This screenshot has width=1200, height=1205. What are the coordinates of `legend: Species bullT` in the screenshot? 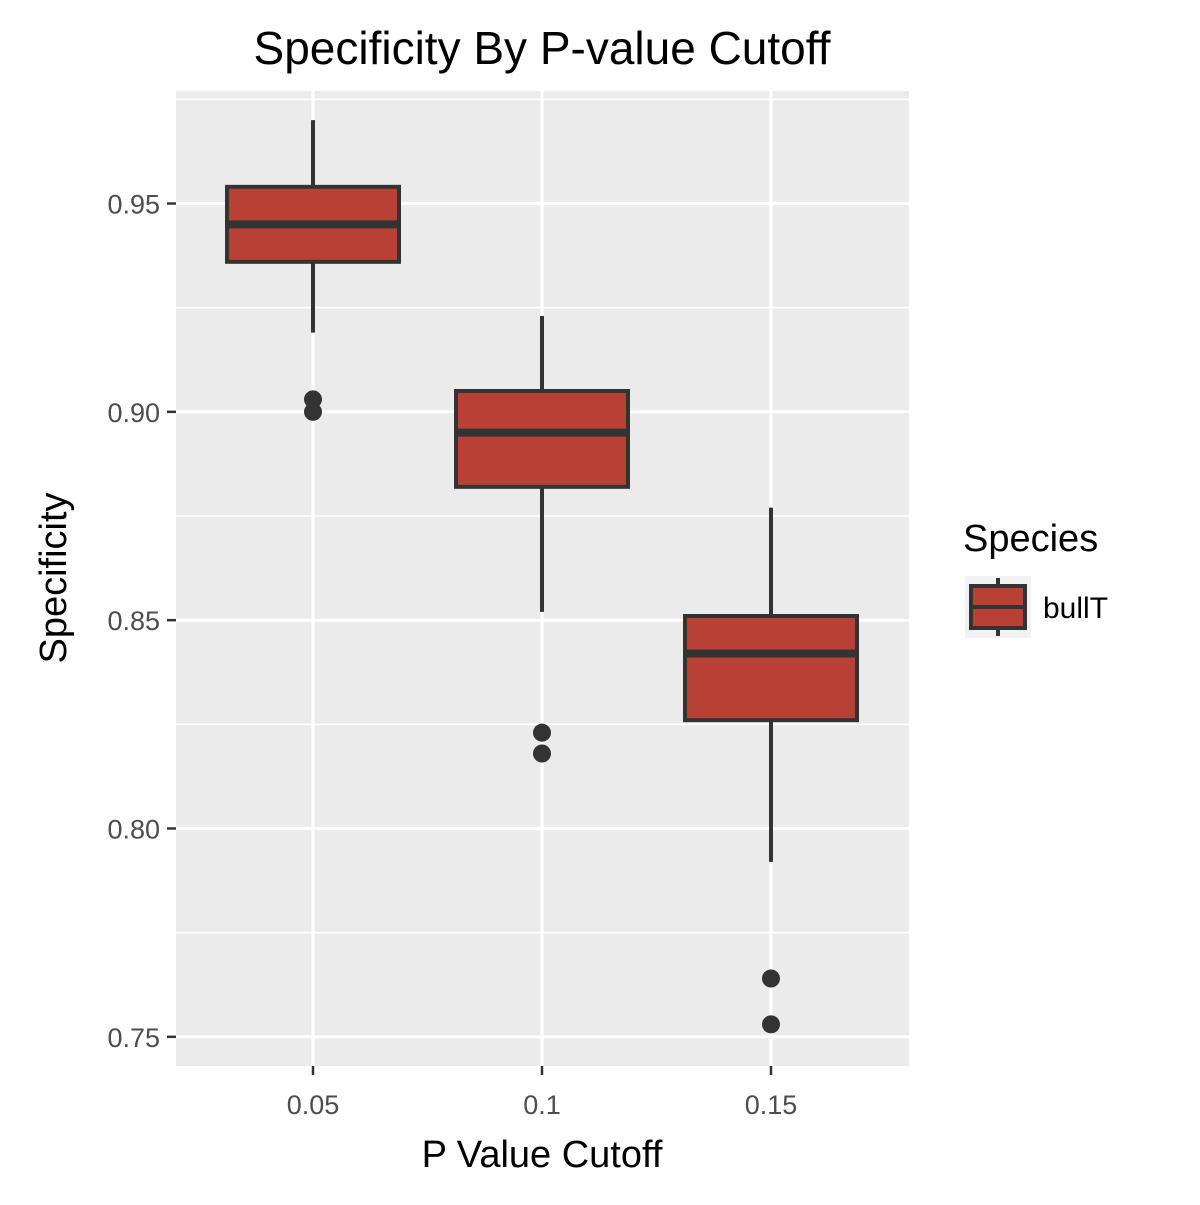 It's located at (1035, 578).